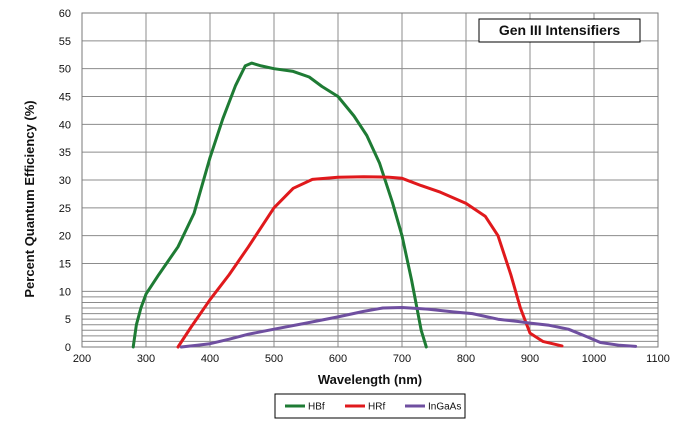 This screenshot has height=428, width=690. Describe the element at coordinates (594, 359) in the screenshot. I see `x-tick-label: 1000` at that location.